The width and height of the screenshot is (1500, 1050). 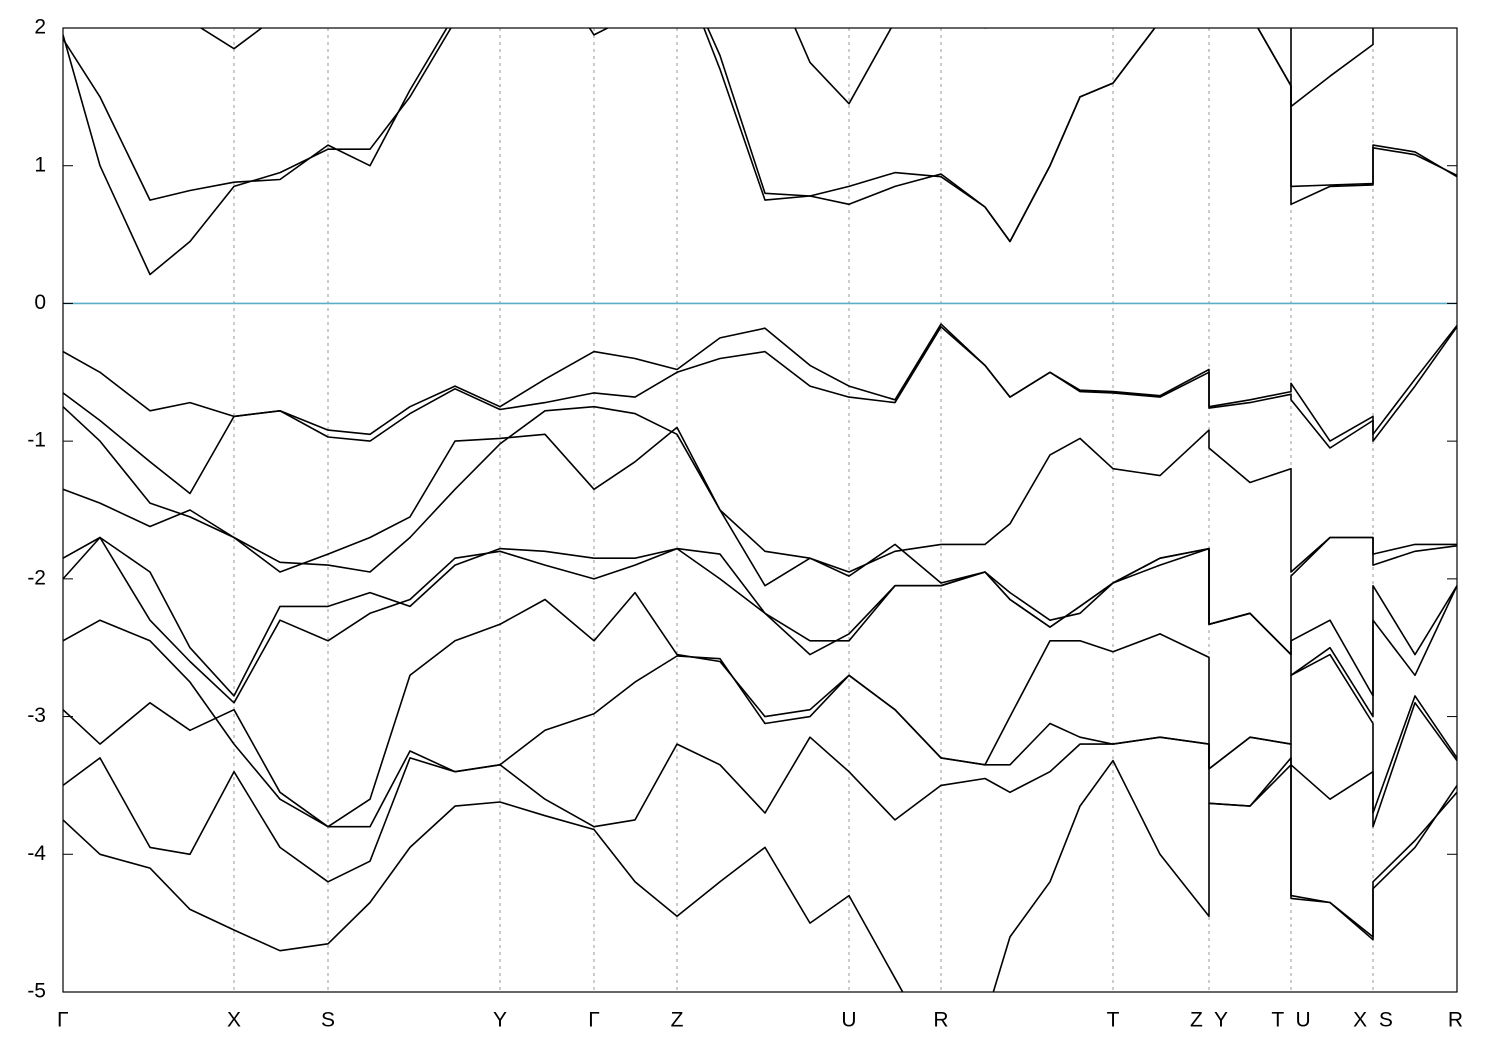 What do you see at coordinates (1373, 1020) in the screenshot?
I see `x-tick-label: X S` at bounding box center [1373, 1020].